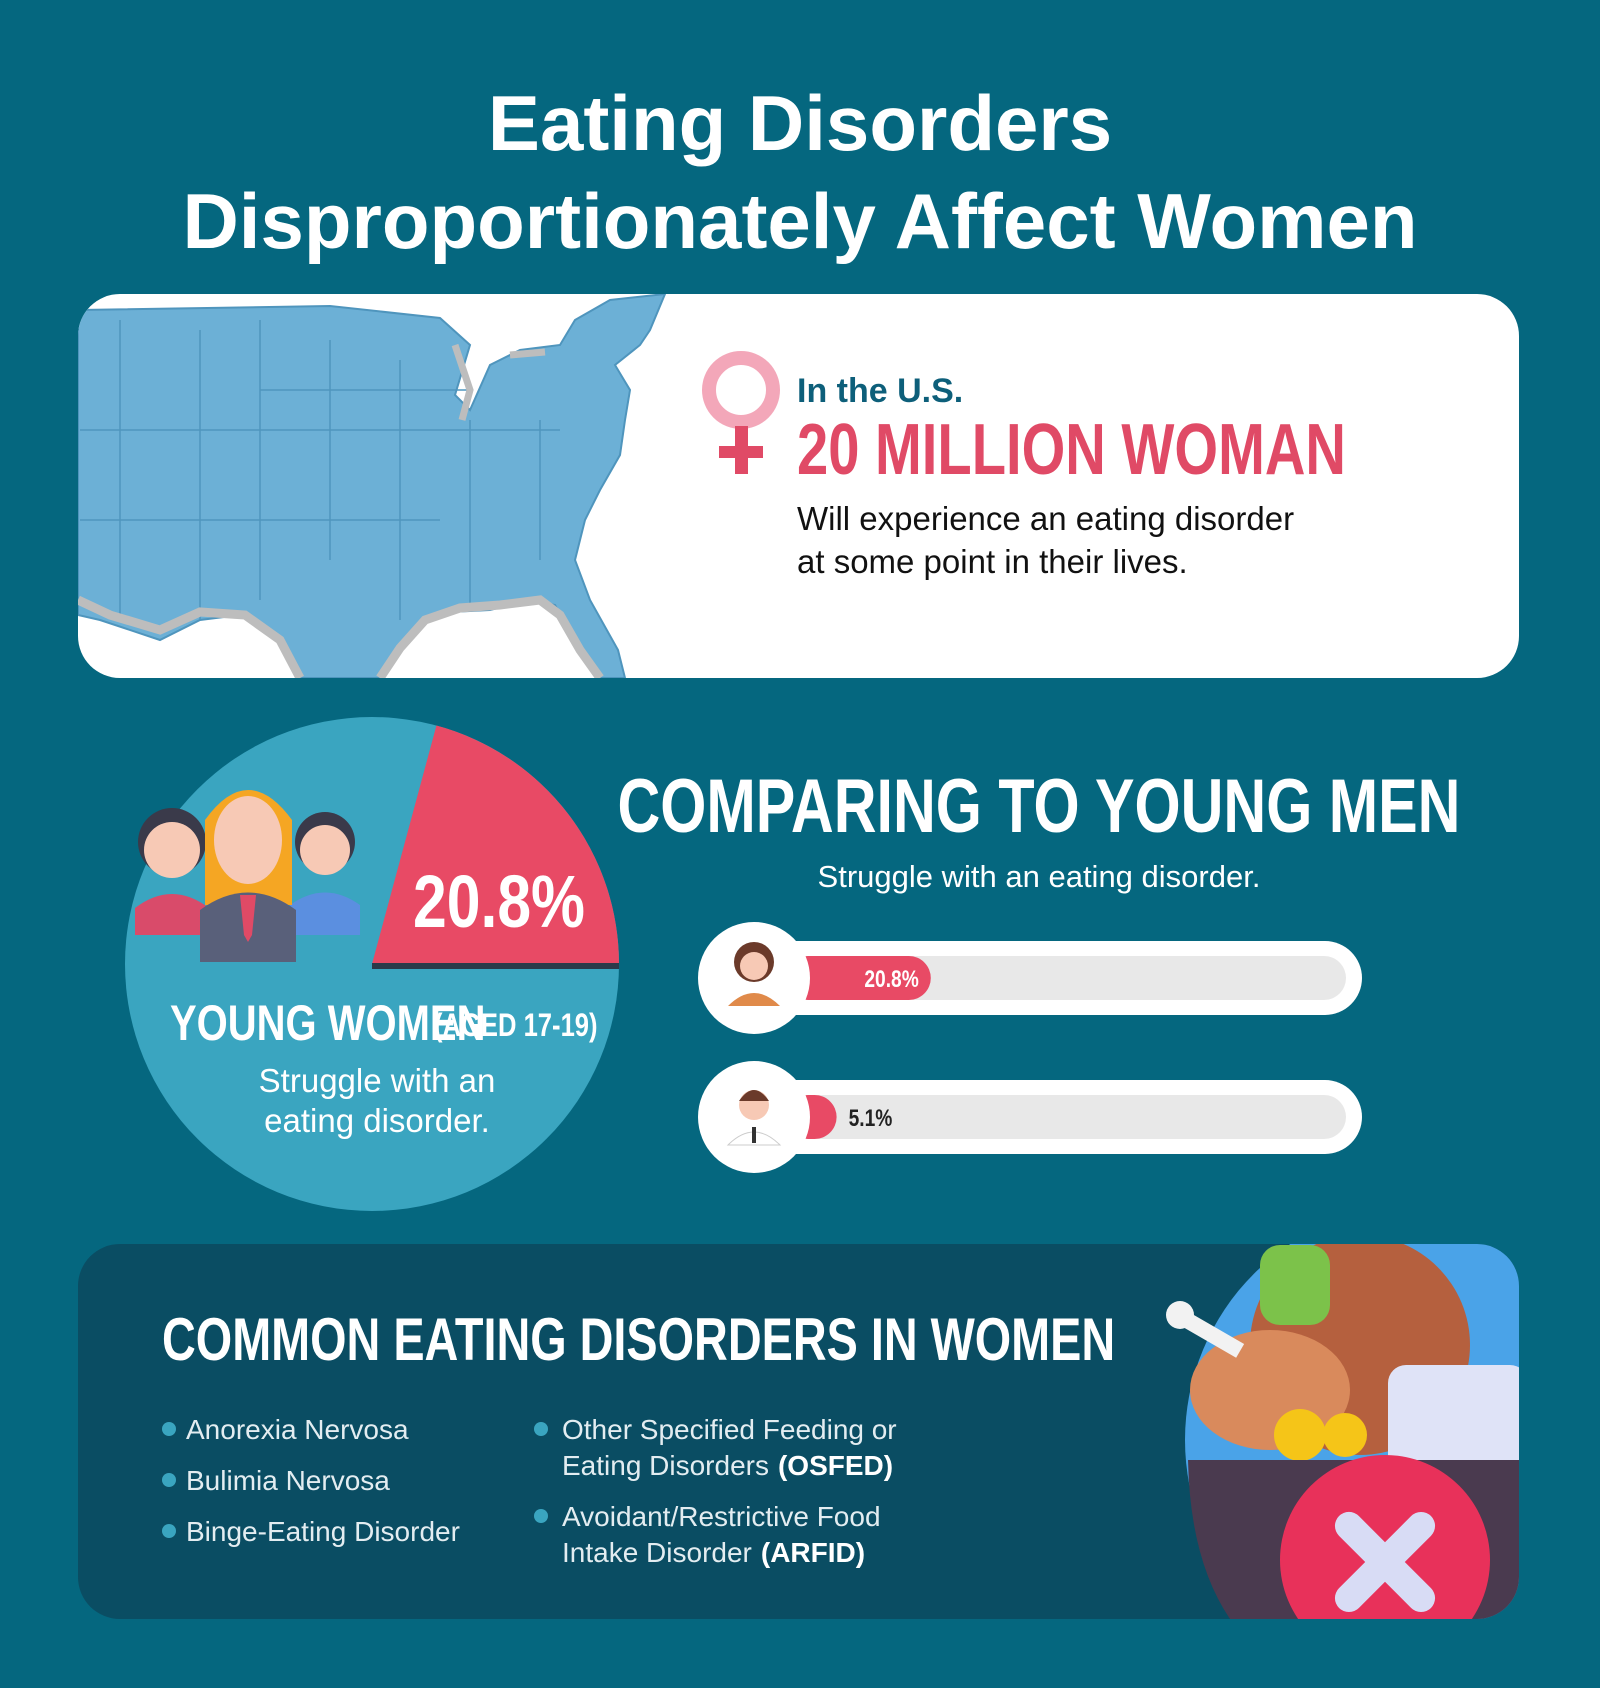 The width and height of the screenshot is (1600, 1688). Describe the element at coordinates (880, 391) in the screenshot. I see `kicker: In the U.S.` at that location.